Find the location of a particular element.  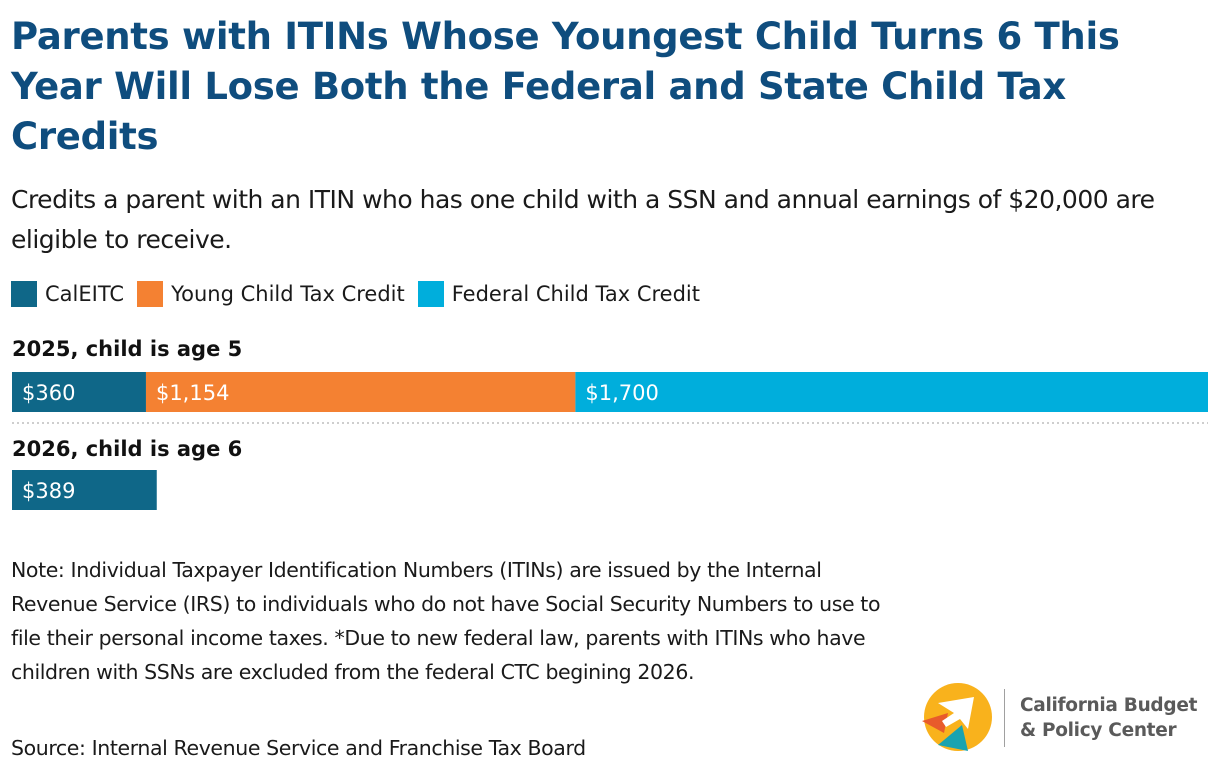

data-label: $1,154 is located at coordinates (192, 393).